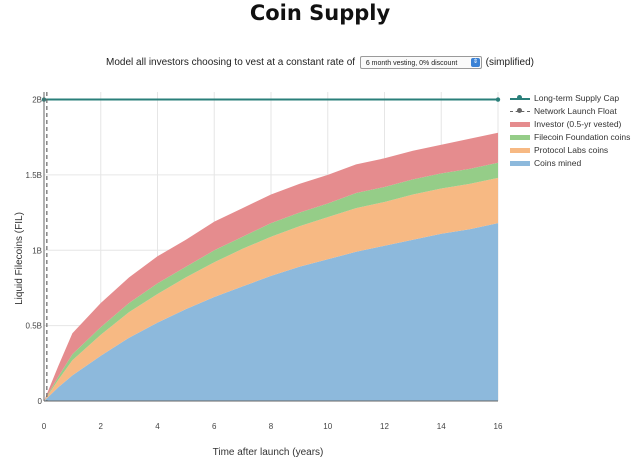 The height and width of the screenshot is (457, 640). What do you see at coordinates (575, 111) in the screenshot?
I see `legend-label: Network Launch Float` at bounding box center [575, 111].